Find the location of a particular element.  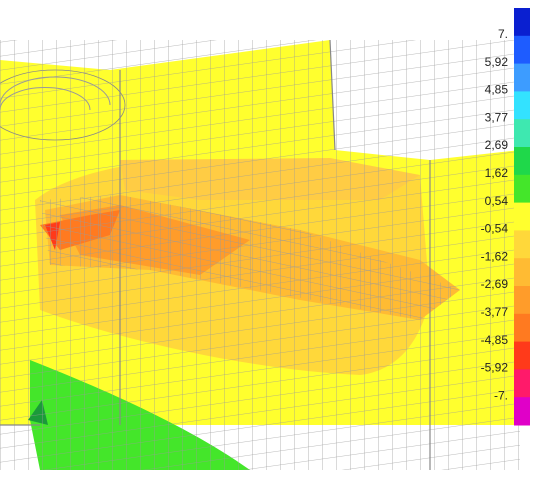

legend-label: -7. is located at coordinates (501, 395).